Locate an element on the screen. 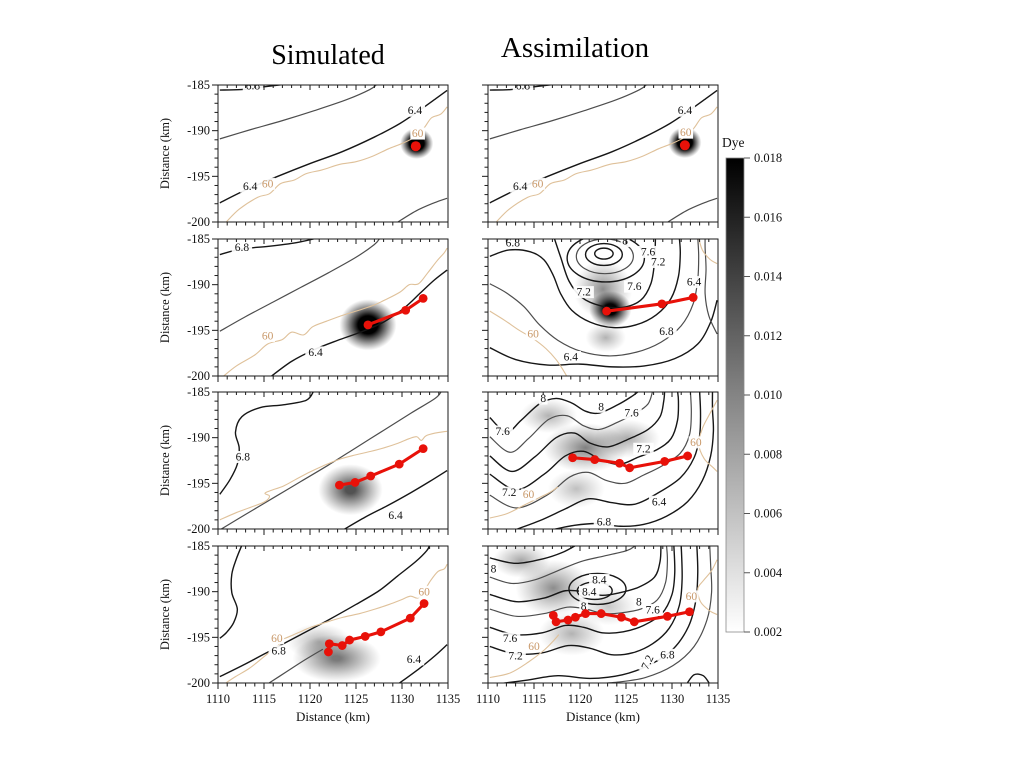 This screenshot has height=768, width=1024. panel-simulated-row3: 6.8 6.4 is located at coordinates (333, 460).